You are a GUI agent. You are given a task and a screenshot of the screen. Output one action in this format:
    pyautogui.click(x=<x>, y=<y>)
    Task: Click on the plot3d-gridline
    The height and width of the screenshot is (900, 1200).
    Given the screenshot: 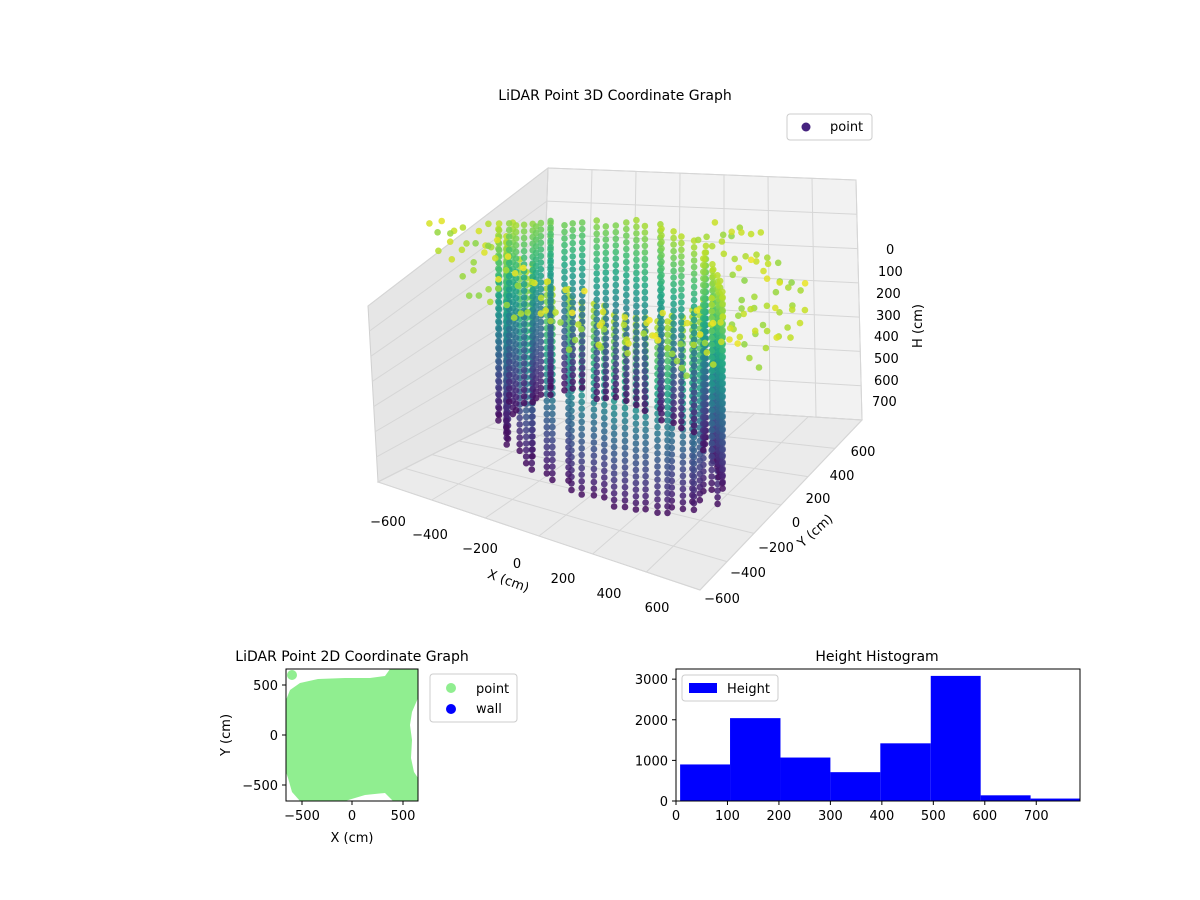 What is the action you would take?
    pyautogui.click(x=769, y=295)
    